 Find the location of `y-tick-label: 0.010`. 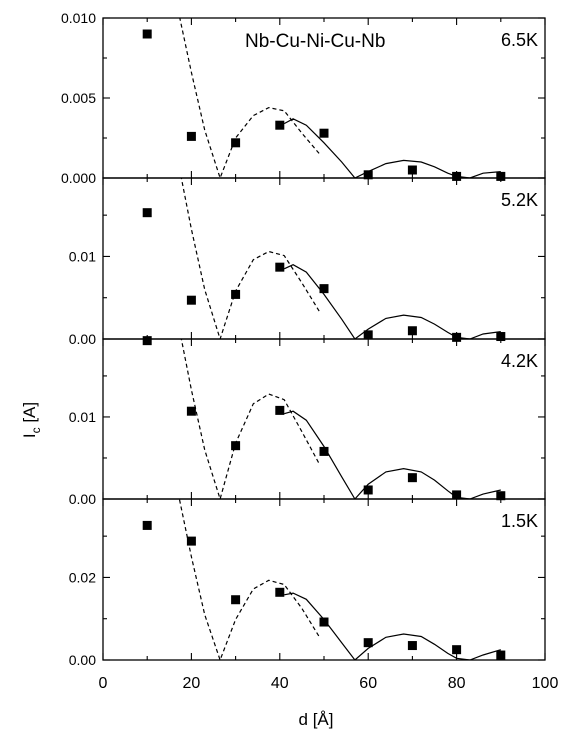

y-tick-label: 0.010 is located at coordinates (78, 18).